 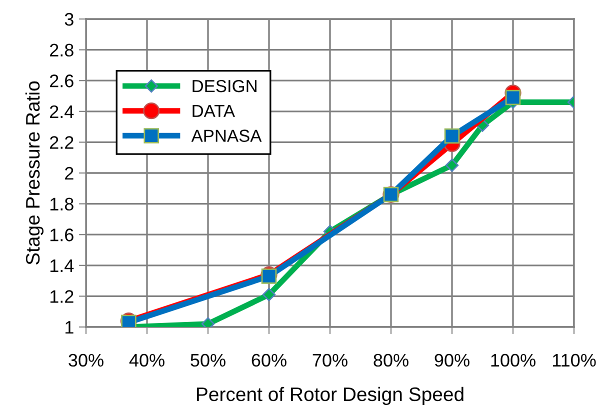 I want to click on x-axis-title: Percent of Rotor Design Speed, so click(x=330, y=396).